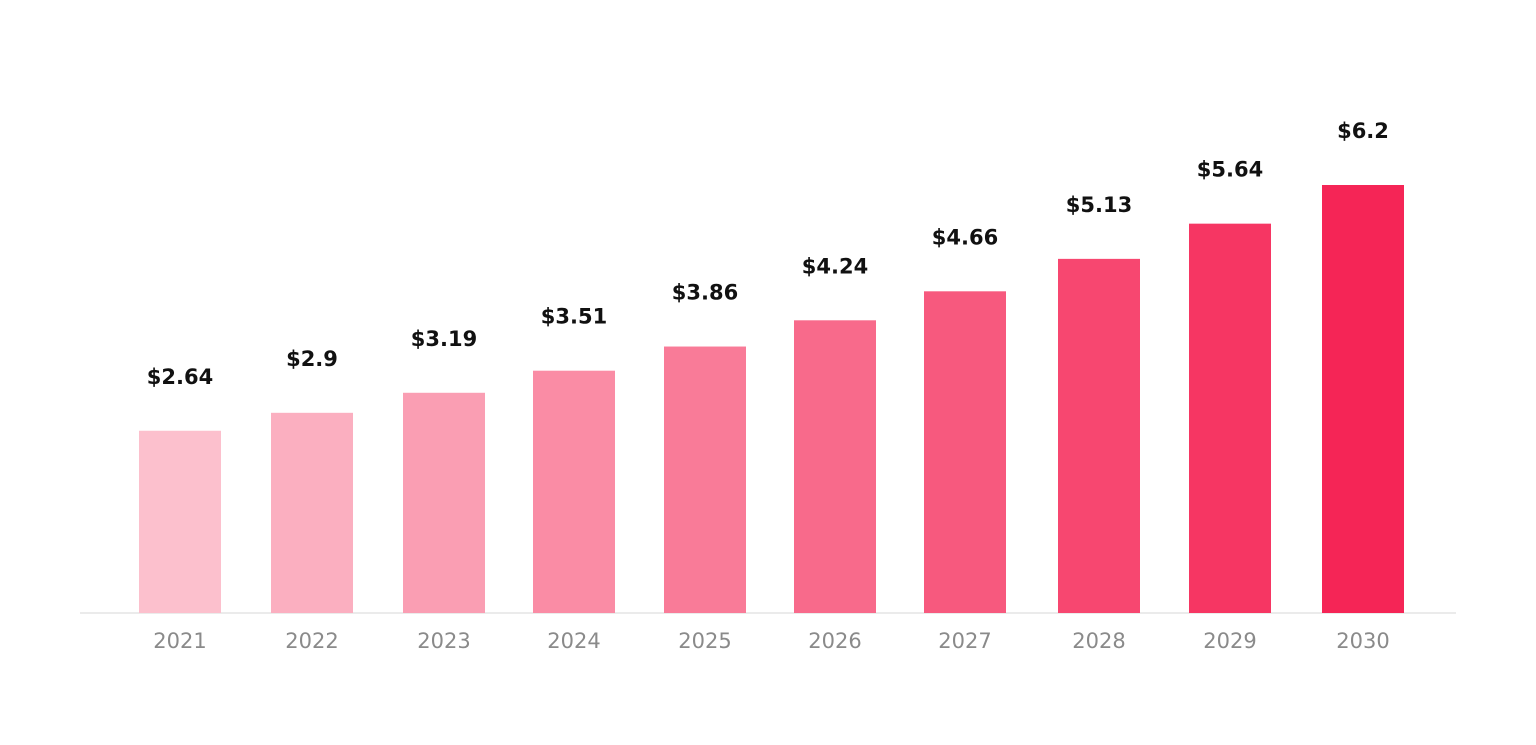  What do you see at coordinates (965, 237) in the screenshot?
I see `data-label-2027: $4.66` at bounding box center [965, 237].